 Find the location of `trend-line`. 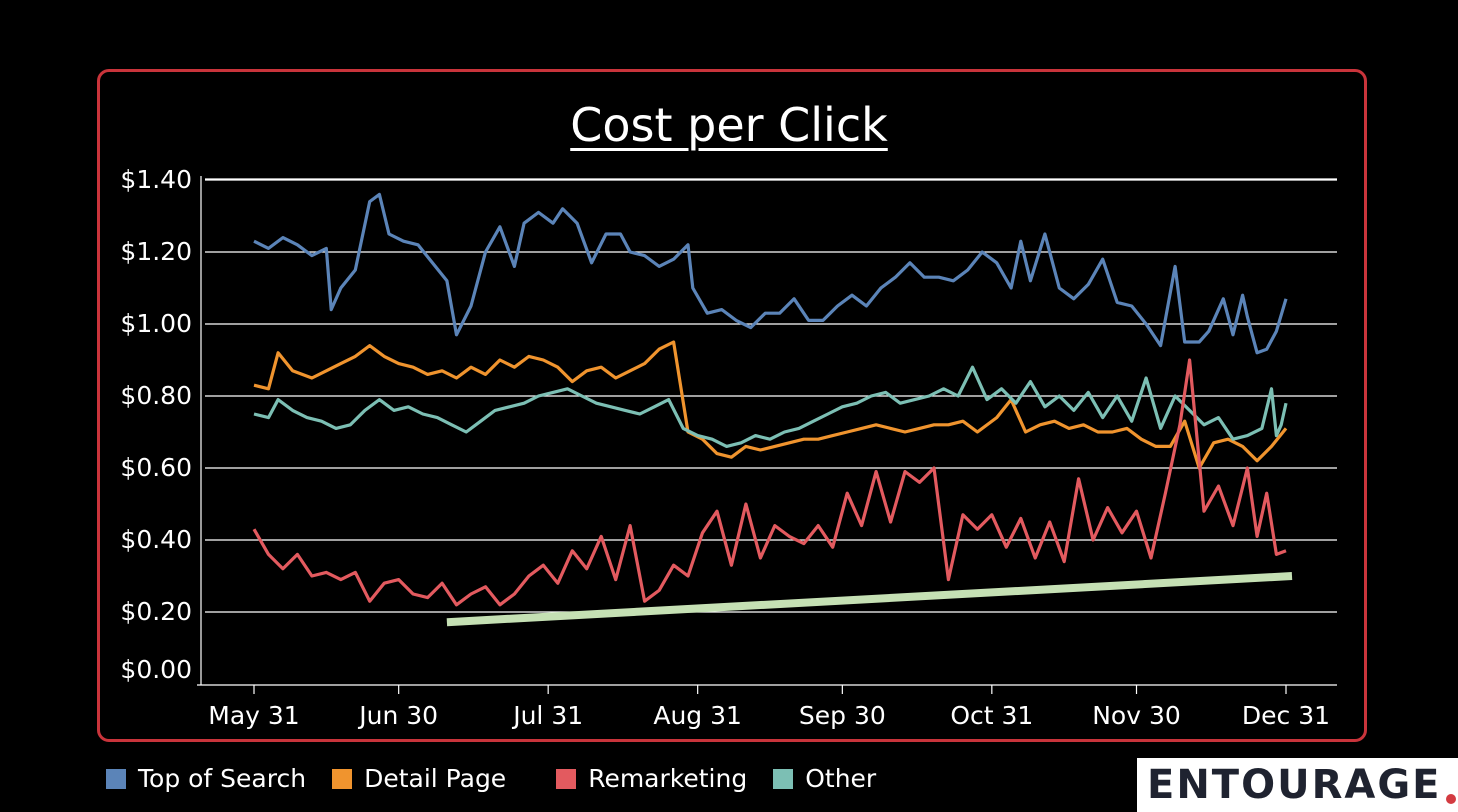

trend-line is located at coordinates (869, 599).